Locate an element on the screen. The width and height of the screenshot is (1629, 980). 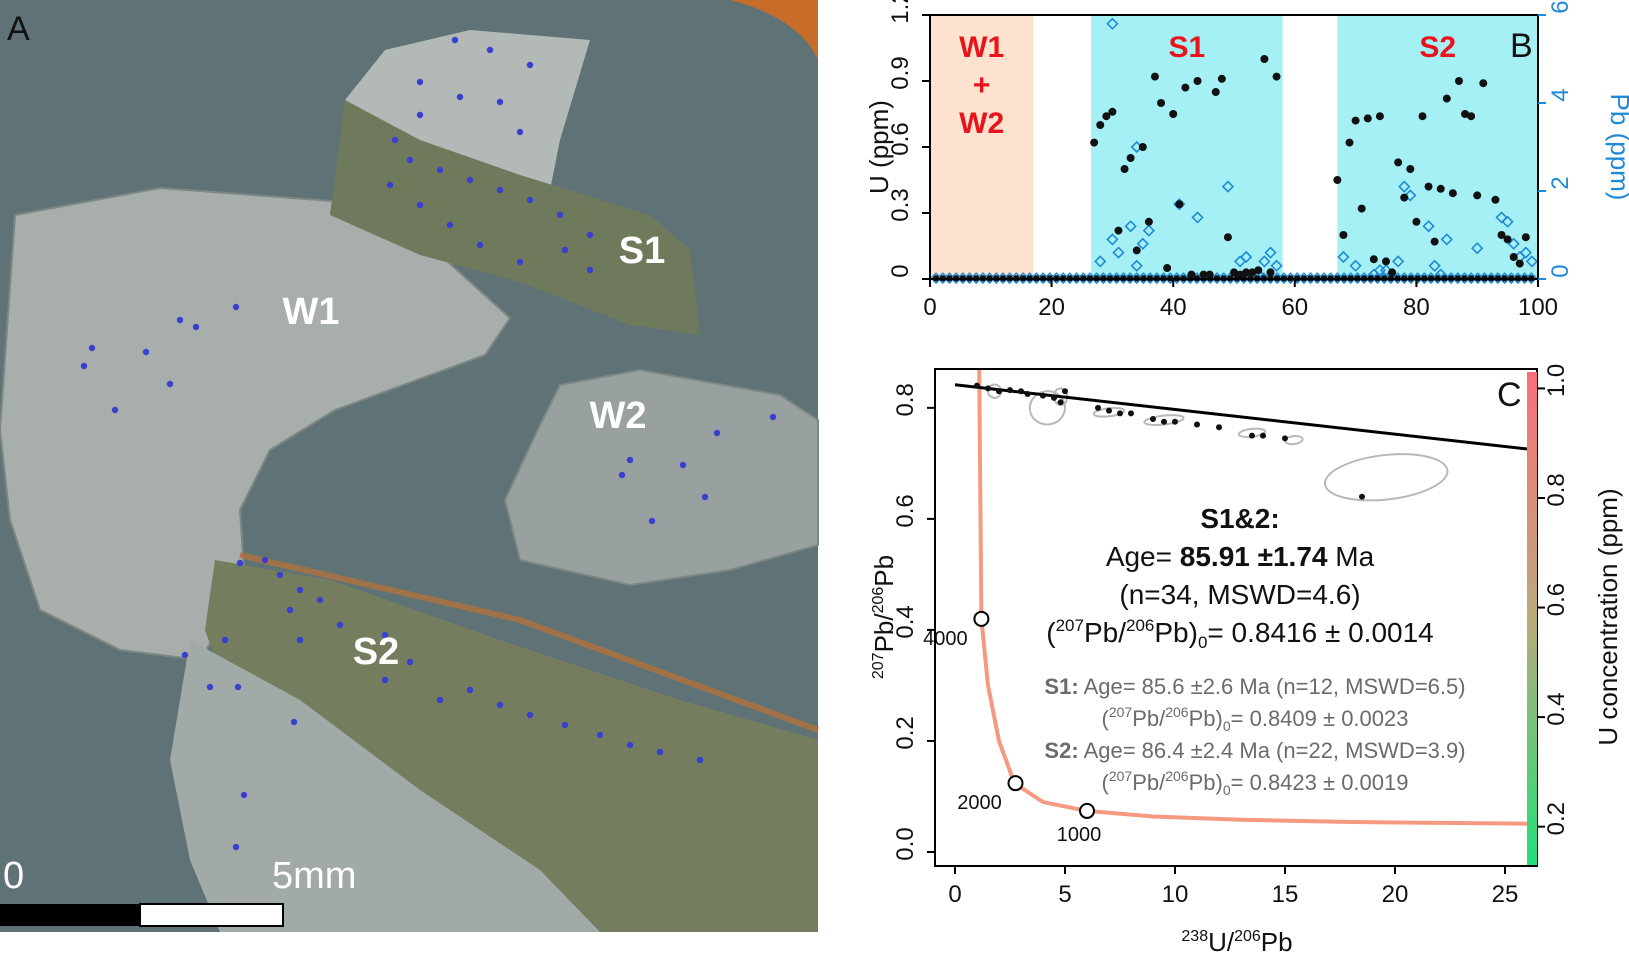
x-tick-label: 0 is located at coordinates (929, 307).